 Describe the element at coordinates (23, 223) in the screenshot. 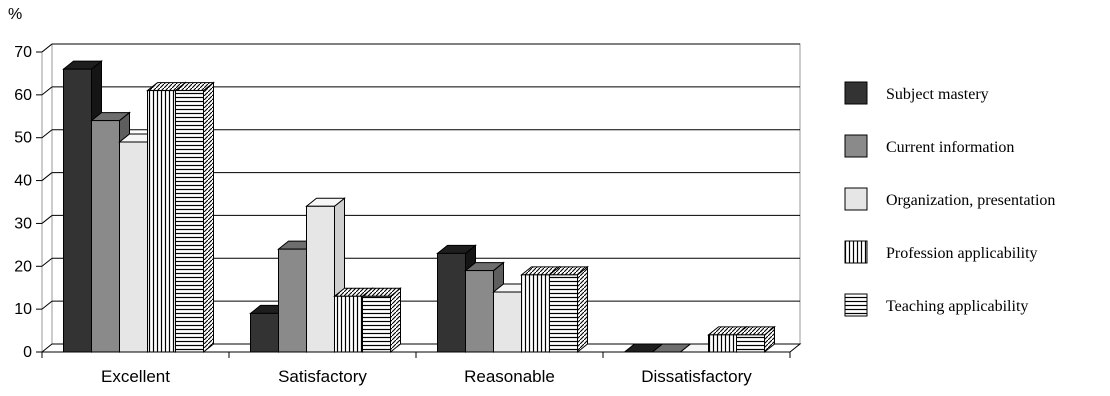

I see `y-tick-label: 30` at that location.